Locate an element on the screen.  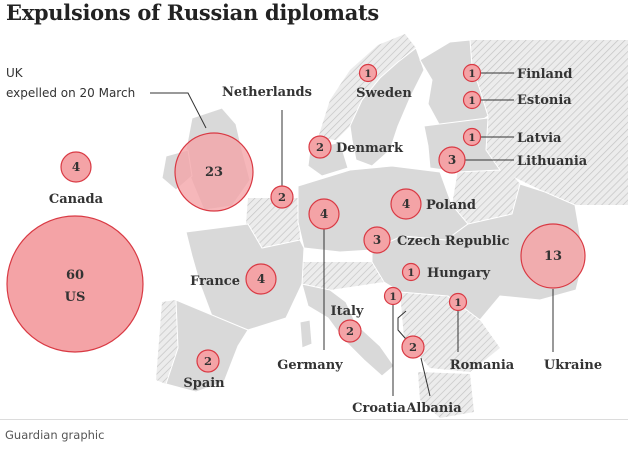
france-bubble: 4 is located at coordinates (261, 279).